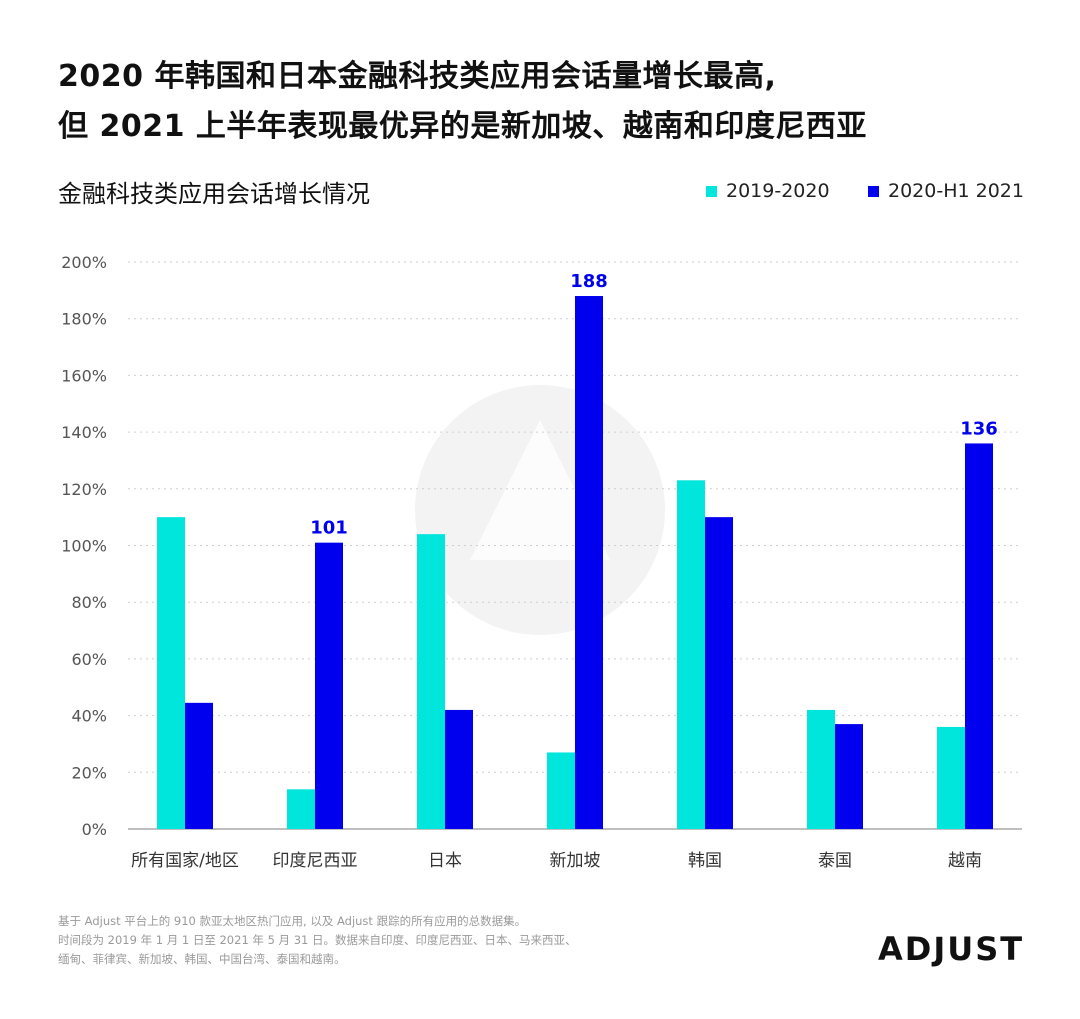 The image size is (1080, 1019). Describe the element at coordinates (84, 546) in the screenshot. I see `y-tick-label: 100%` at that location.